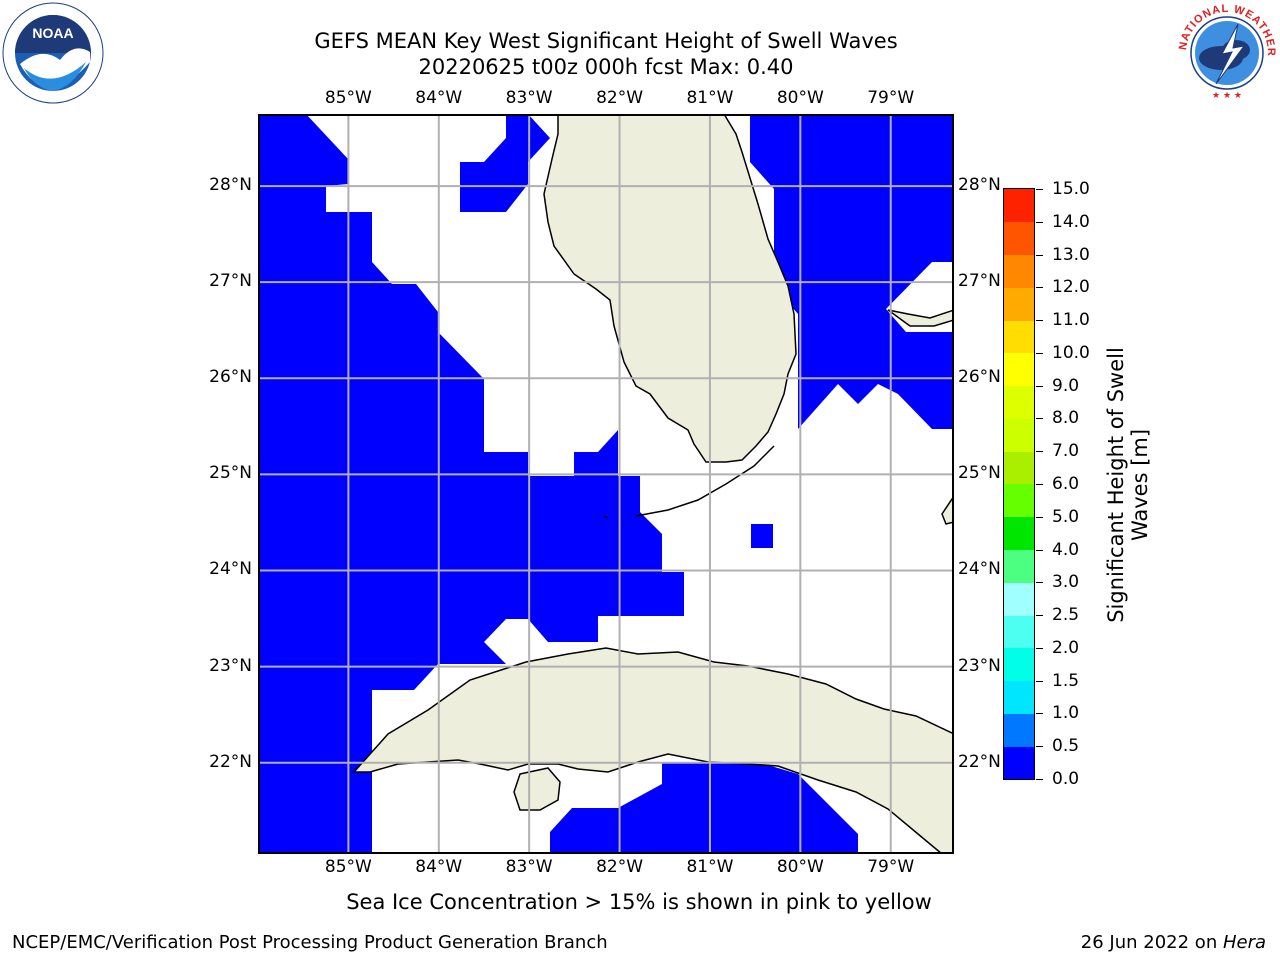  What do you see at coordinates (529, 867) in the screenshot?
I see `lon-label-bottom: 83°W` at bounding box center [529, 867].